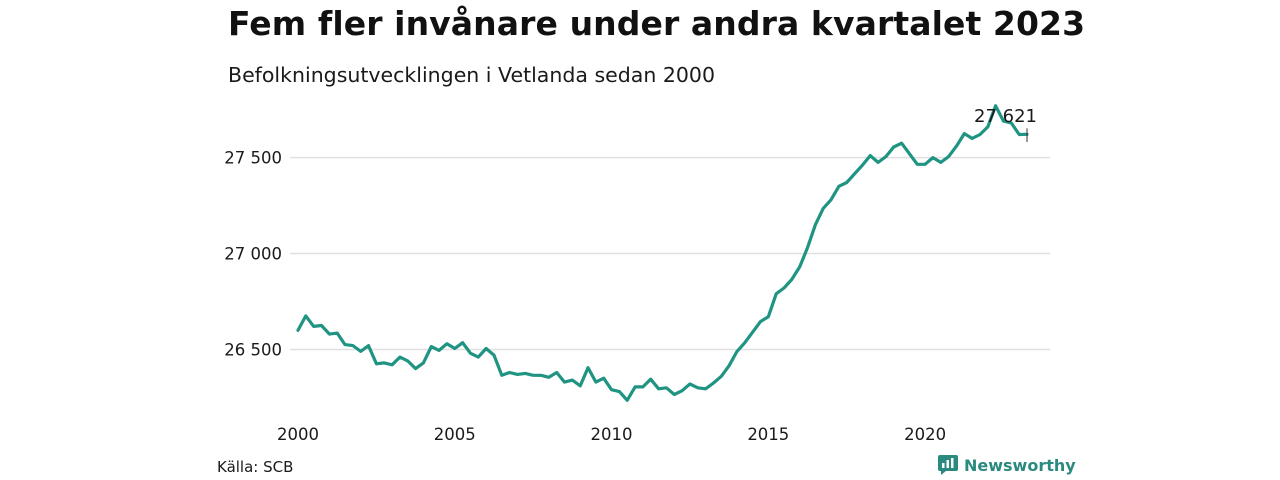  Describe the element at coordinates (455, 434) in the screenshot. I see `x-tick-label: 2005` at that location.